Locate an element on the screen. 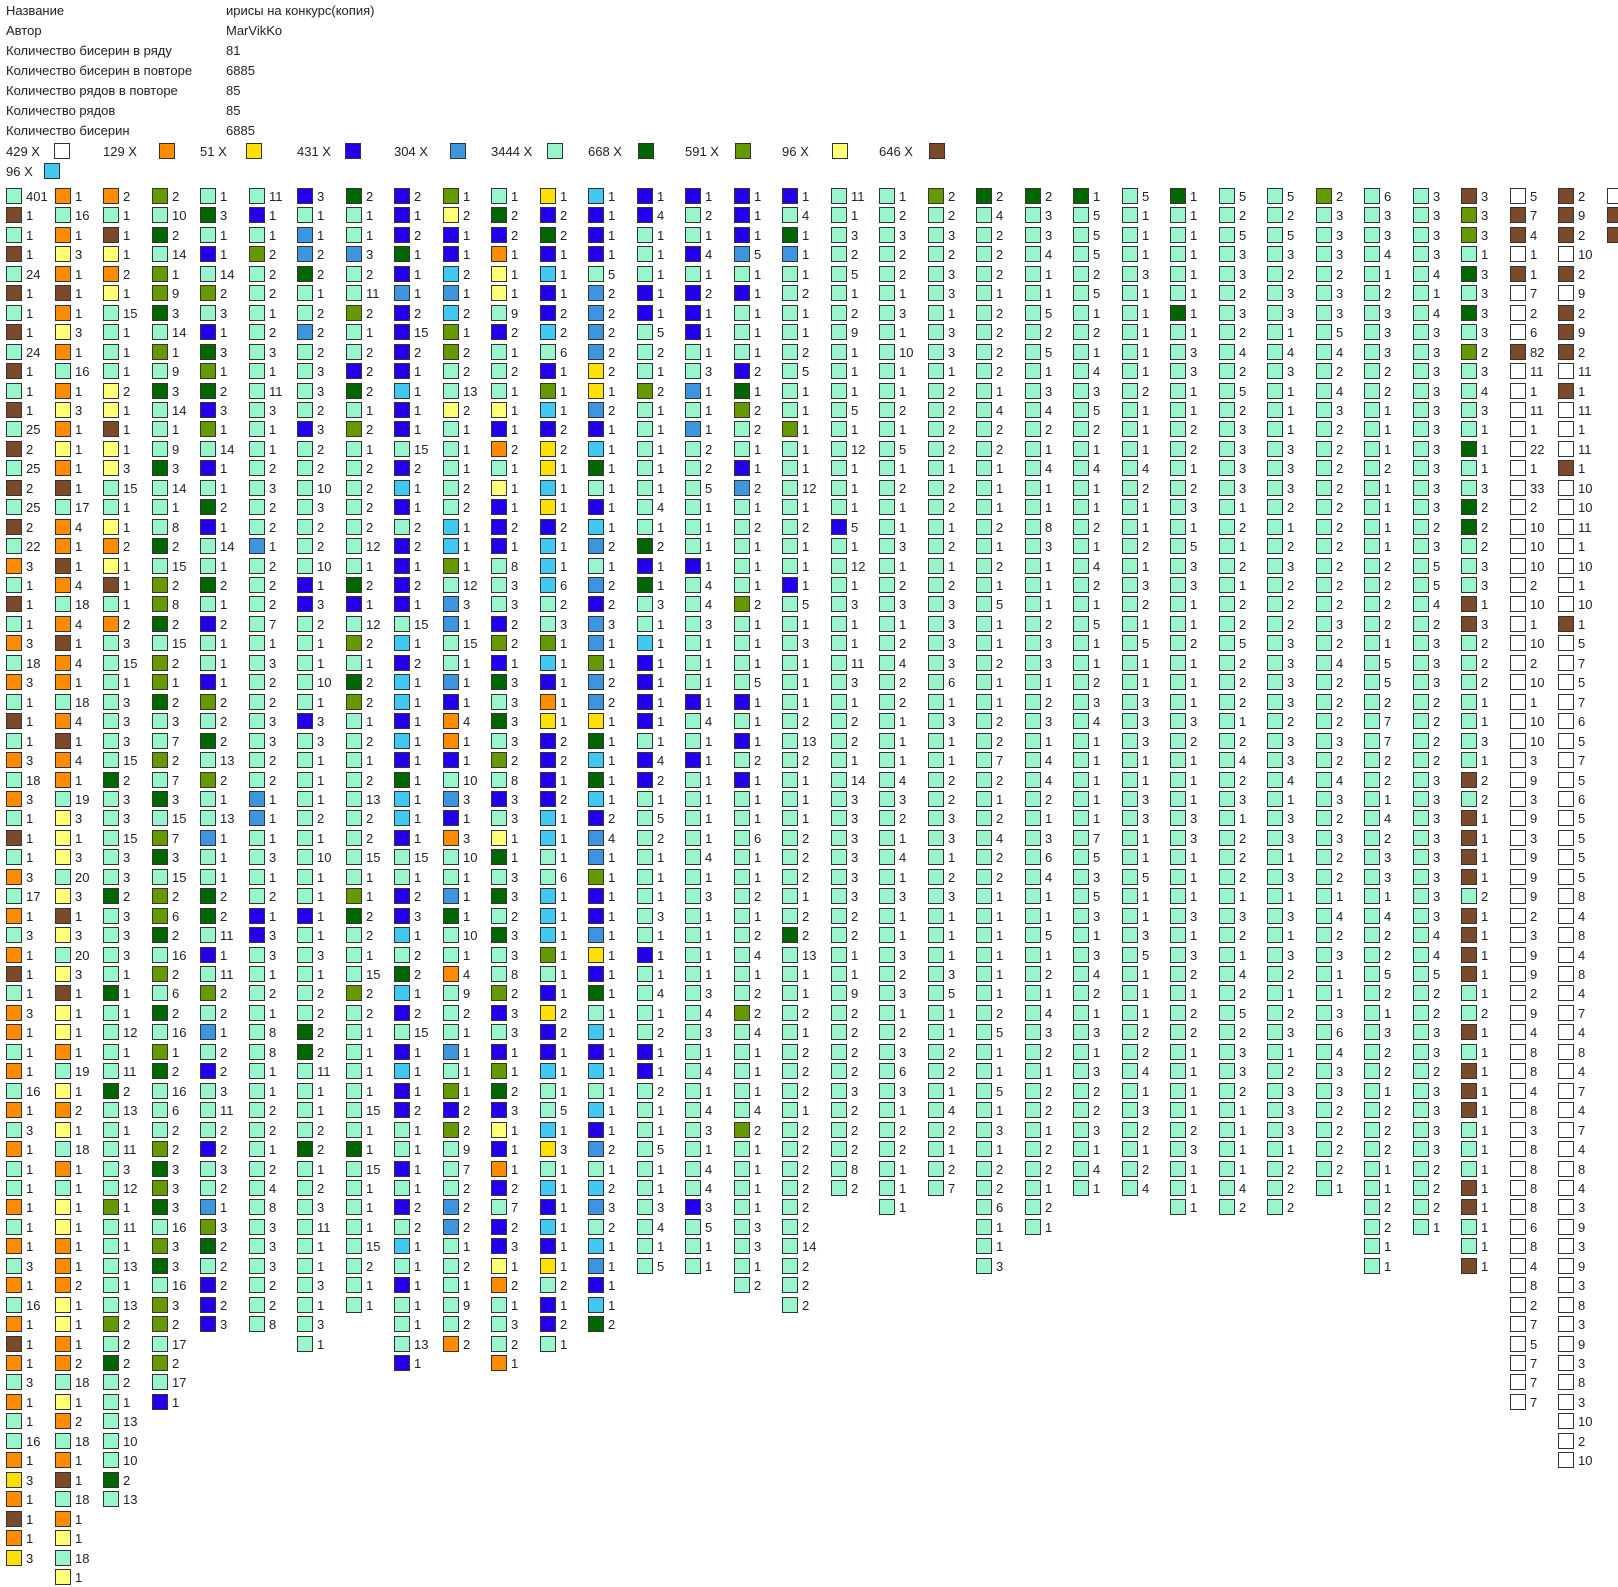 The height and width of the screenshot is (1587, 1618). pattern-cell: 8 is located at coordinates (262, 1032).